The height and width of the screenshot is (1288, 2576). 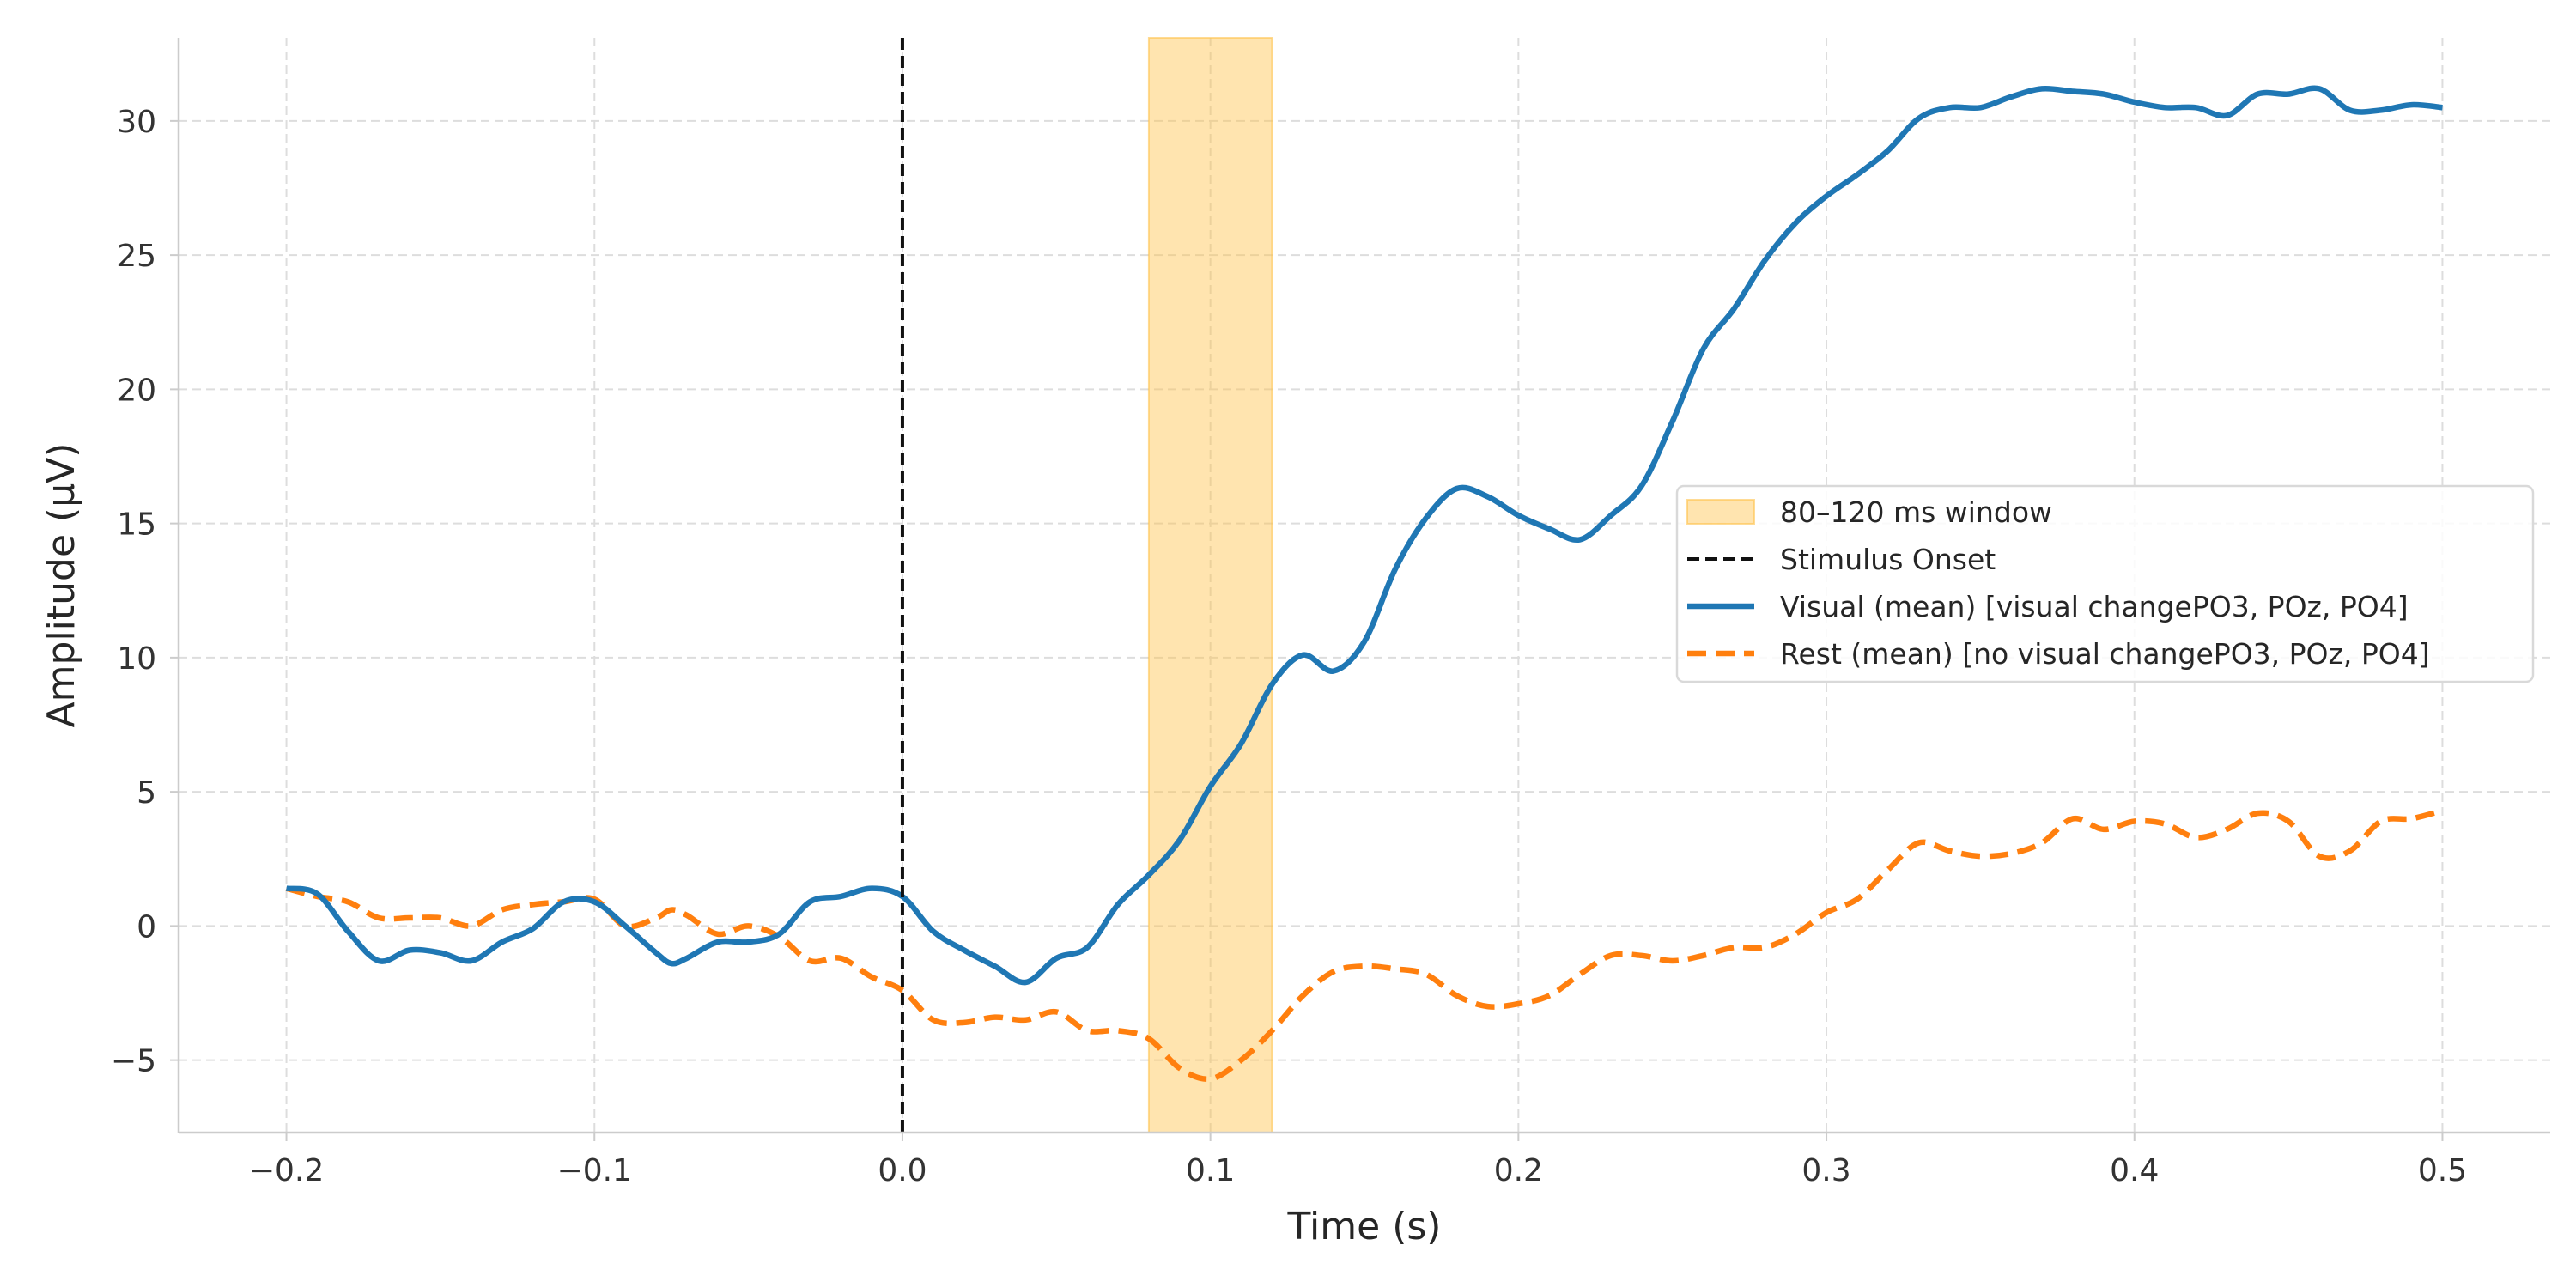 What do you see at coordinates (2134, 1170) in the screenshot?
I see `x-tick-label: 0.4` at bounding box center [2134, 1170].